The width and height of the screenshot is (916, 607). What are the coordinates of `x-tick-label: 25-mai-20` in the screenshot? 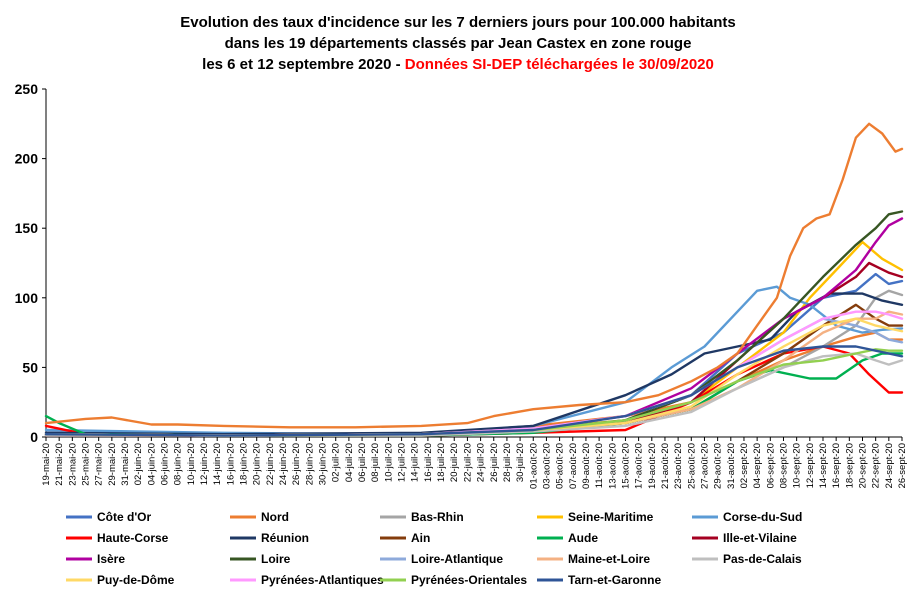 It's located at (86, 464).